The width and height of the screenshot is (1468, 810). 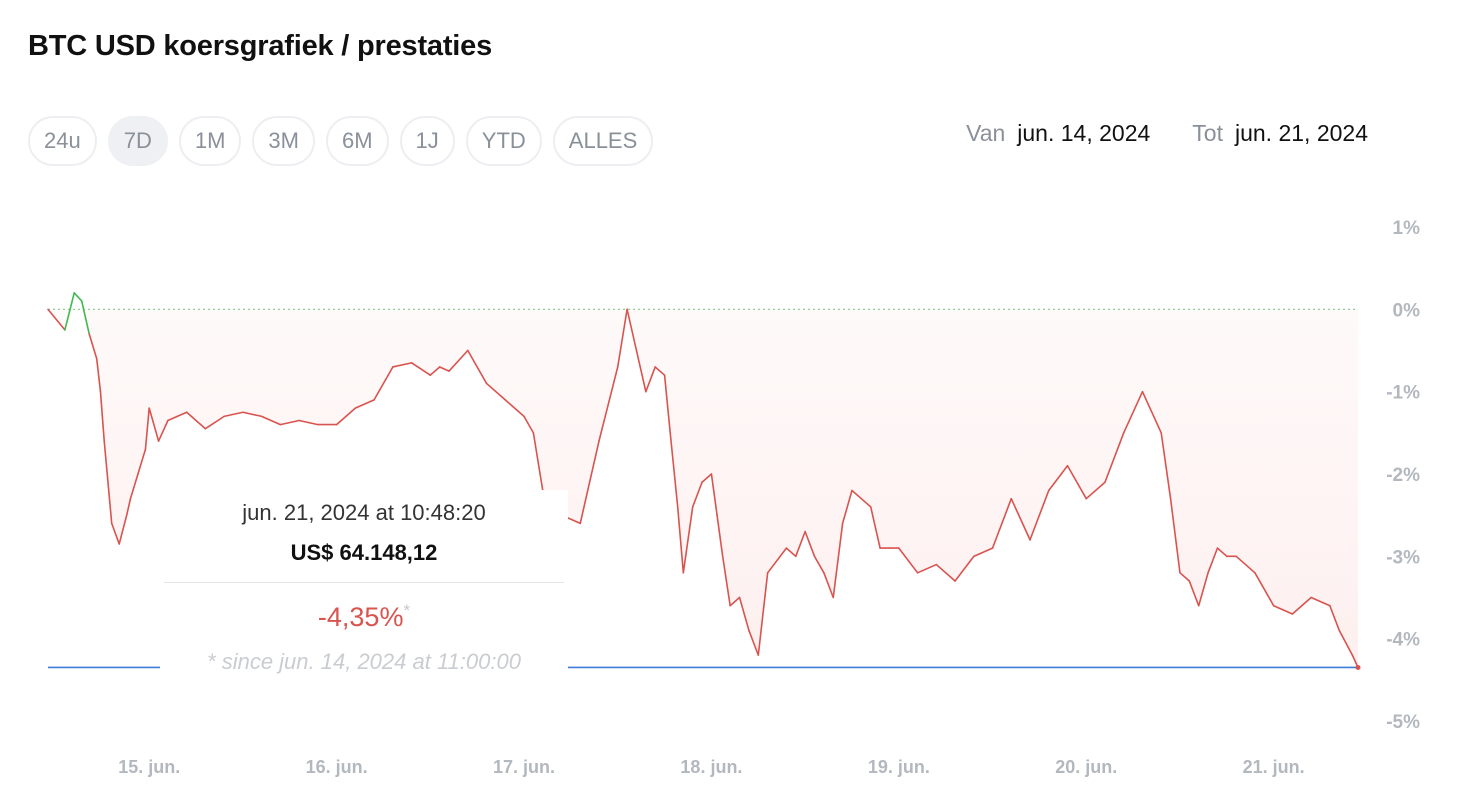 What do you see at coordinates (1086, 767) in the screenshot?
I see `x-tick-label: 20. jun.` at bounding box center [1086, 767].